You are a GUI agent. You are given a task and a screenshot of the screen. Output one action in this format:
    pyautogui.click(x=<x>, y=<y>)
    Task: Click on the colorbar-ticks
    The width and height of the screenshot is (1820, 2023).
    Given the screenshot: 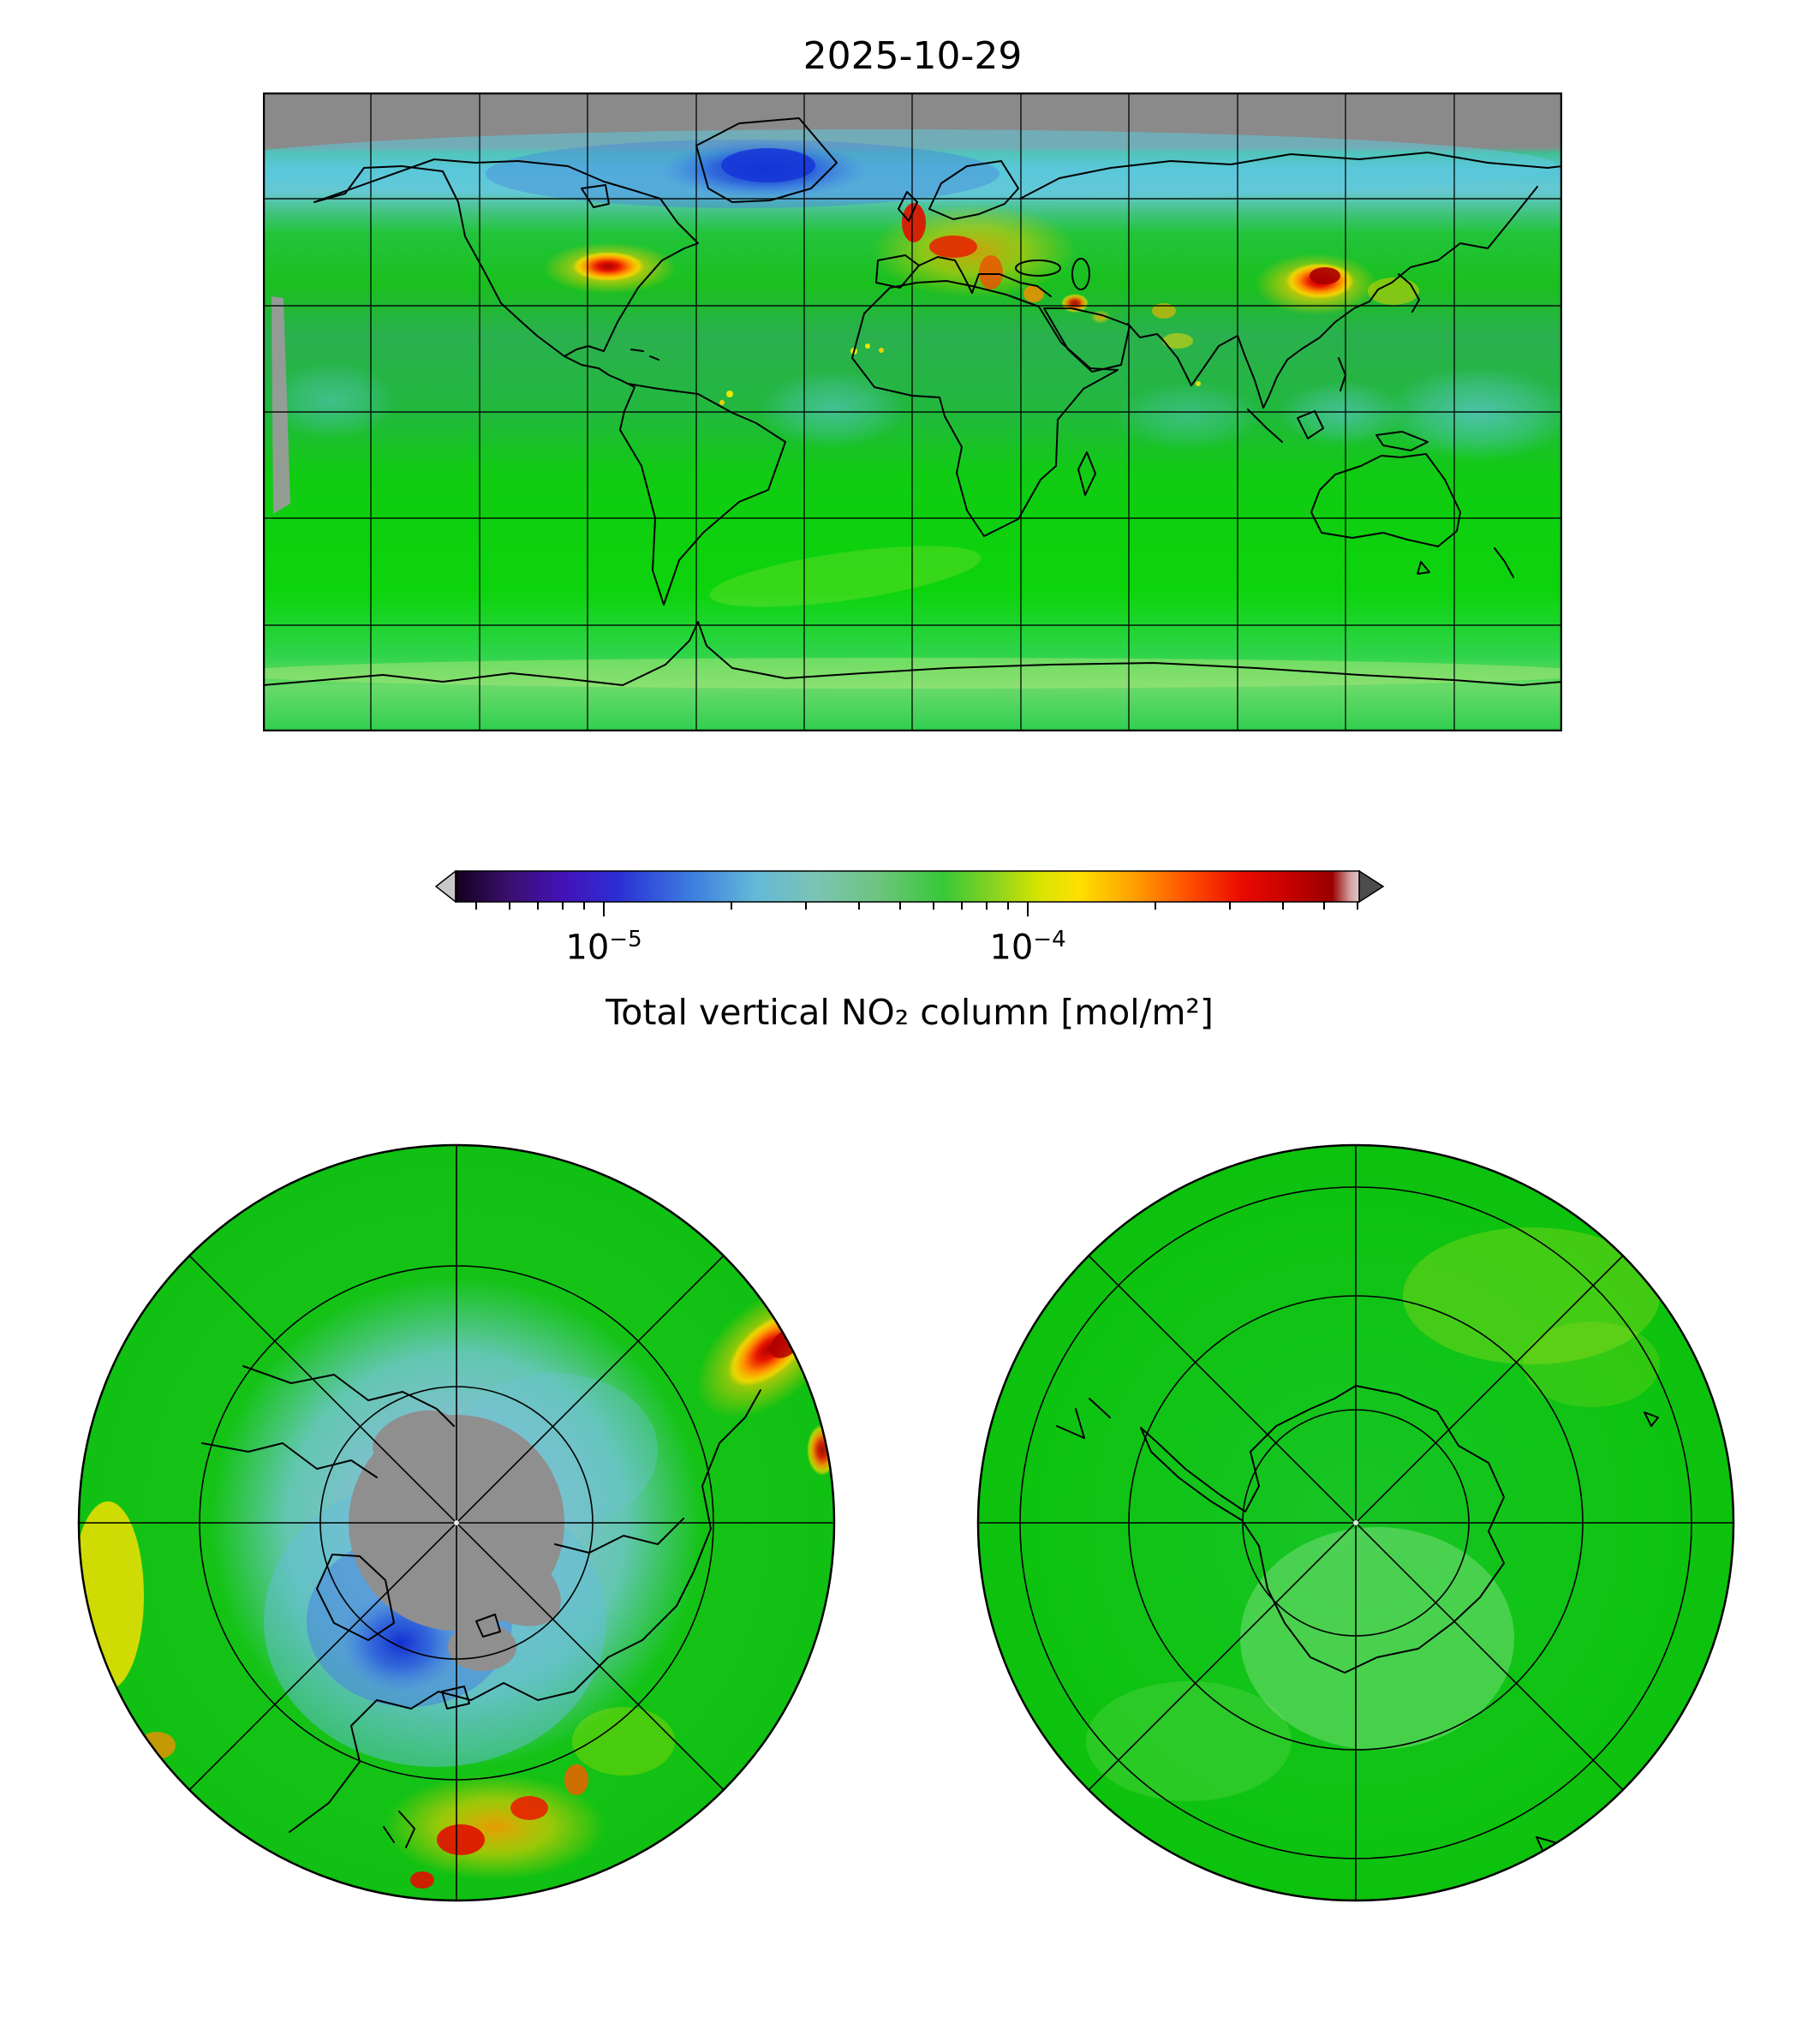 What is the action you would take?
    pyautogui.click(x=916, y=909)
    